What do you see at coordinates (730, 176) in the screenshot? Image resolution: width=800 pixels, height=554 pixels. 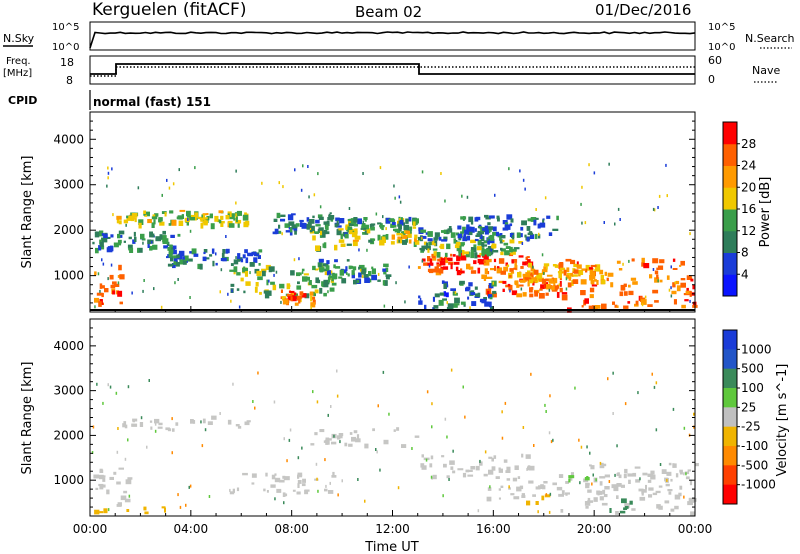 I see `power-colorbar-segment` at bounding box center [730, 176].